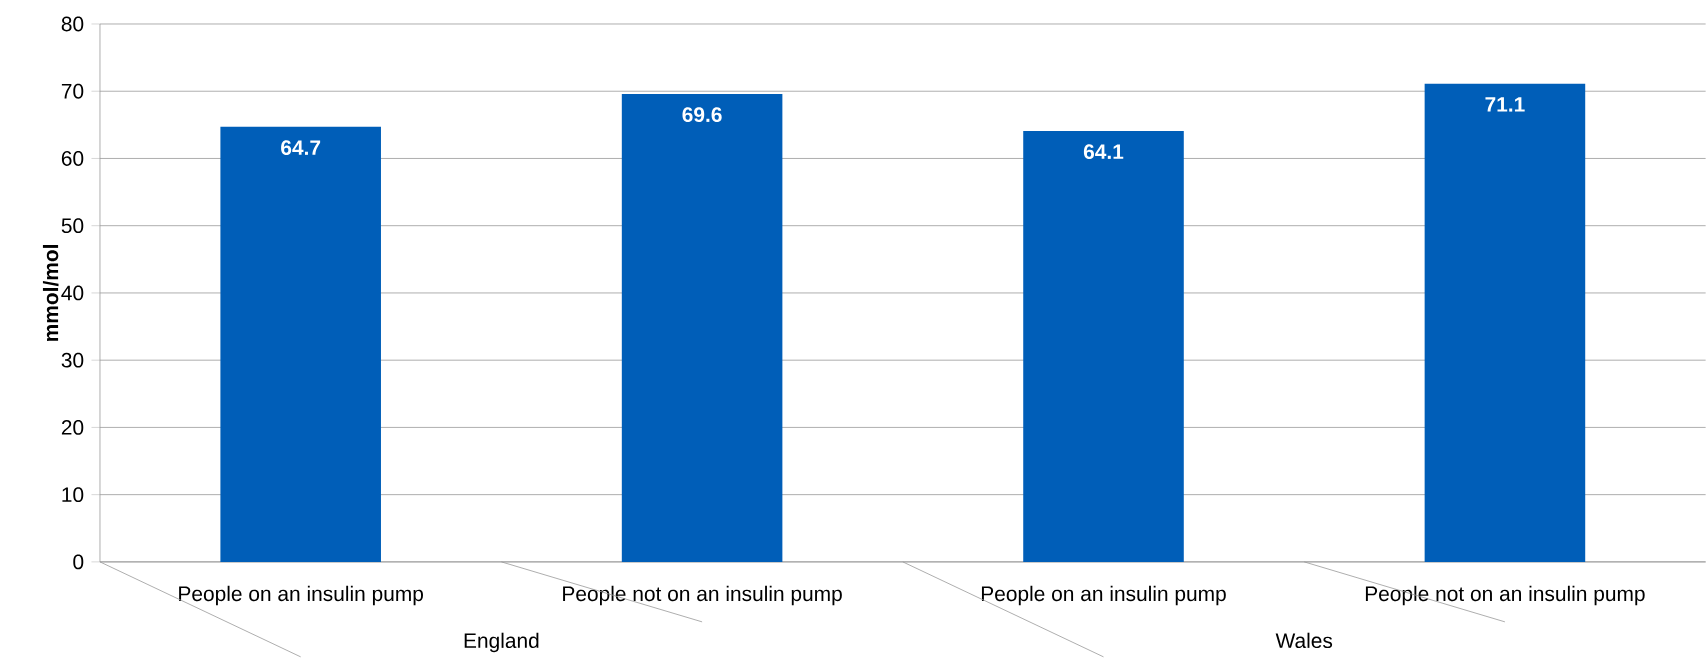 The height and width of the screenshot is (659, 1706). Describe the element at coordinates (702, 115) in the screenshot. I see `data-label: 69.6` at that location.